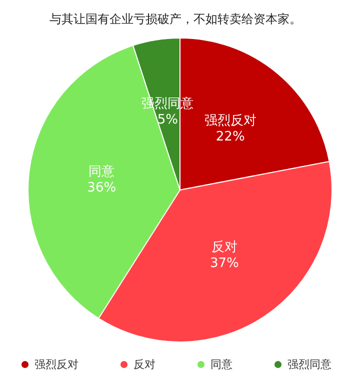 This screenshot has width=351, height=381. I want to click on slice-label: 强烈反对, so click(230, 121).